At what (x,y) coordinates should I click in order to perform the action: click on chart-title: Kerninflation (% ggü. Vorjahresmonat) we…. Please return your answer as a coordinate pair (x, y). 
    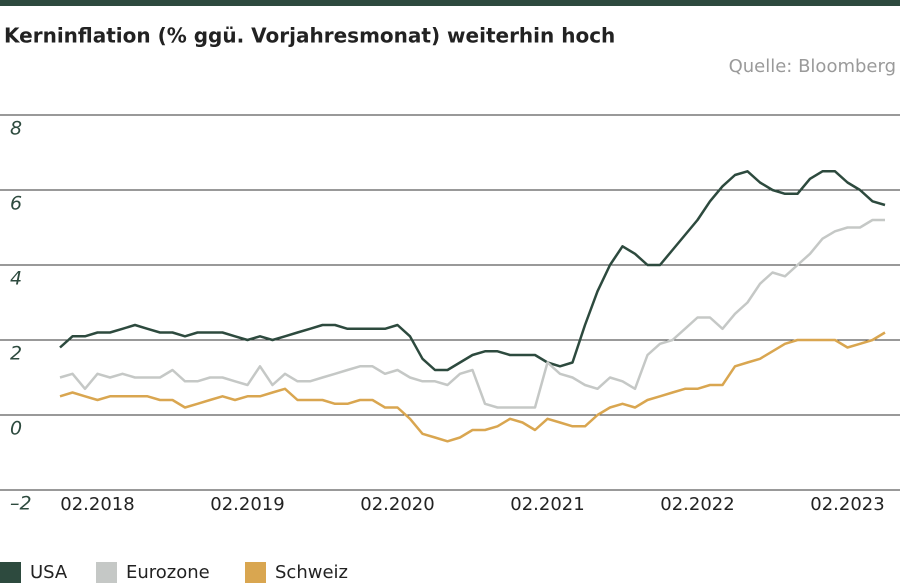
    Looking at the image, I should click on (309, 36).